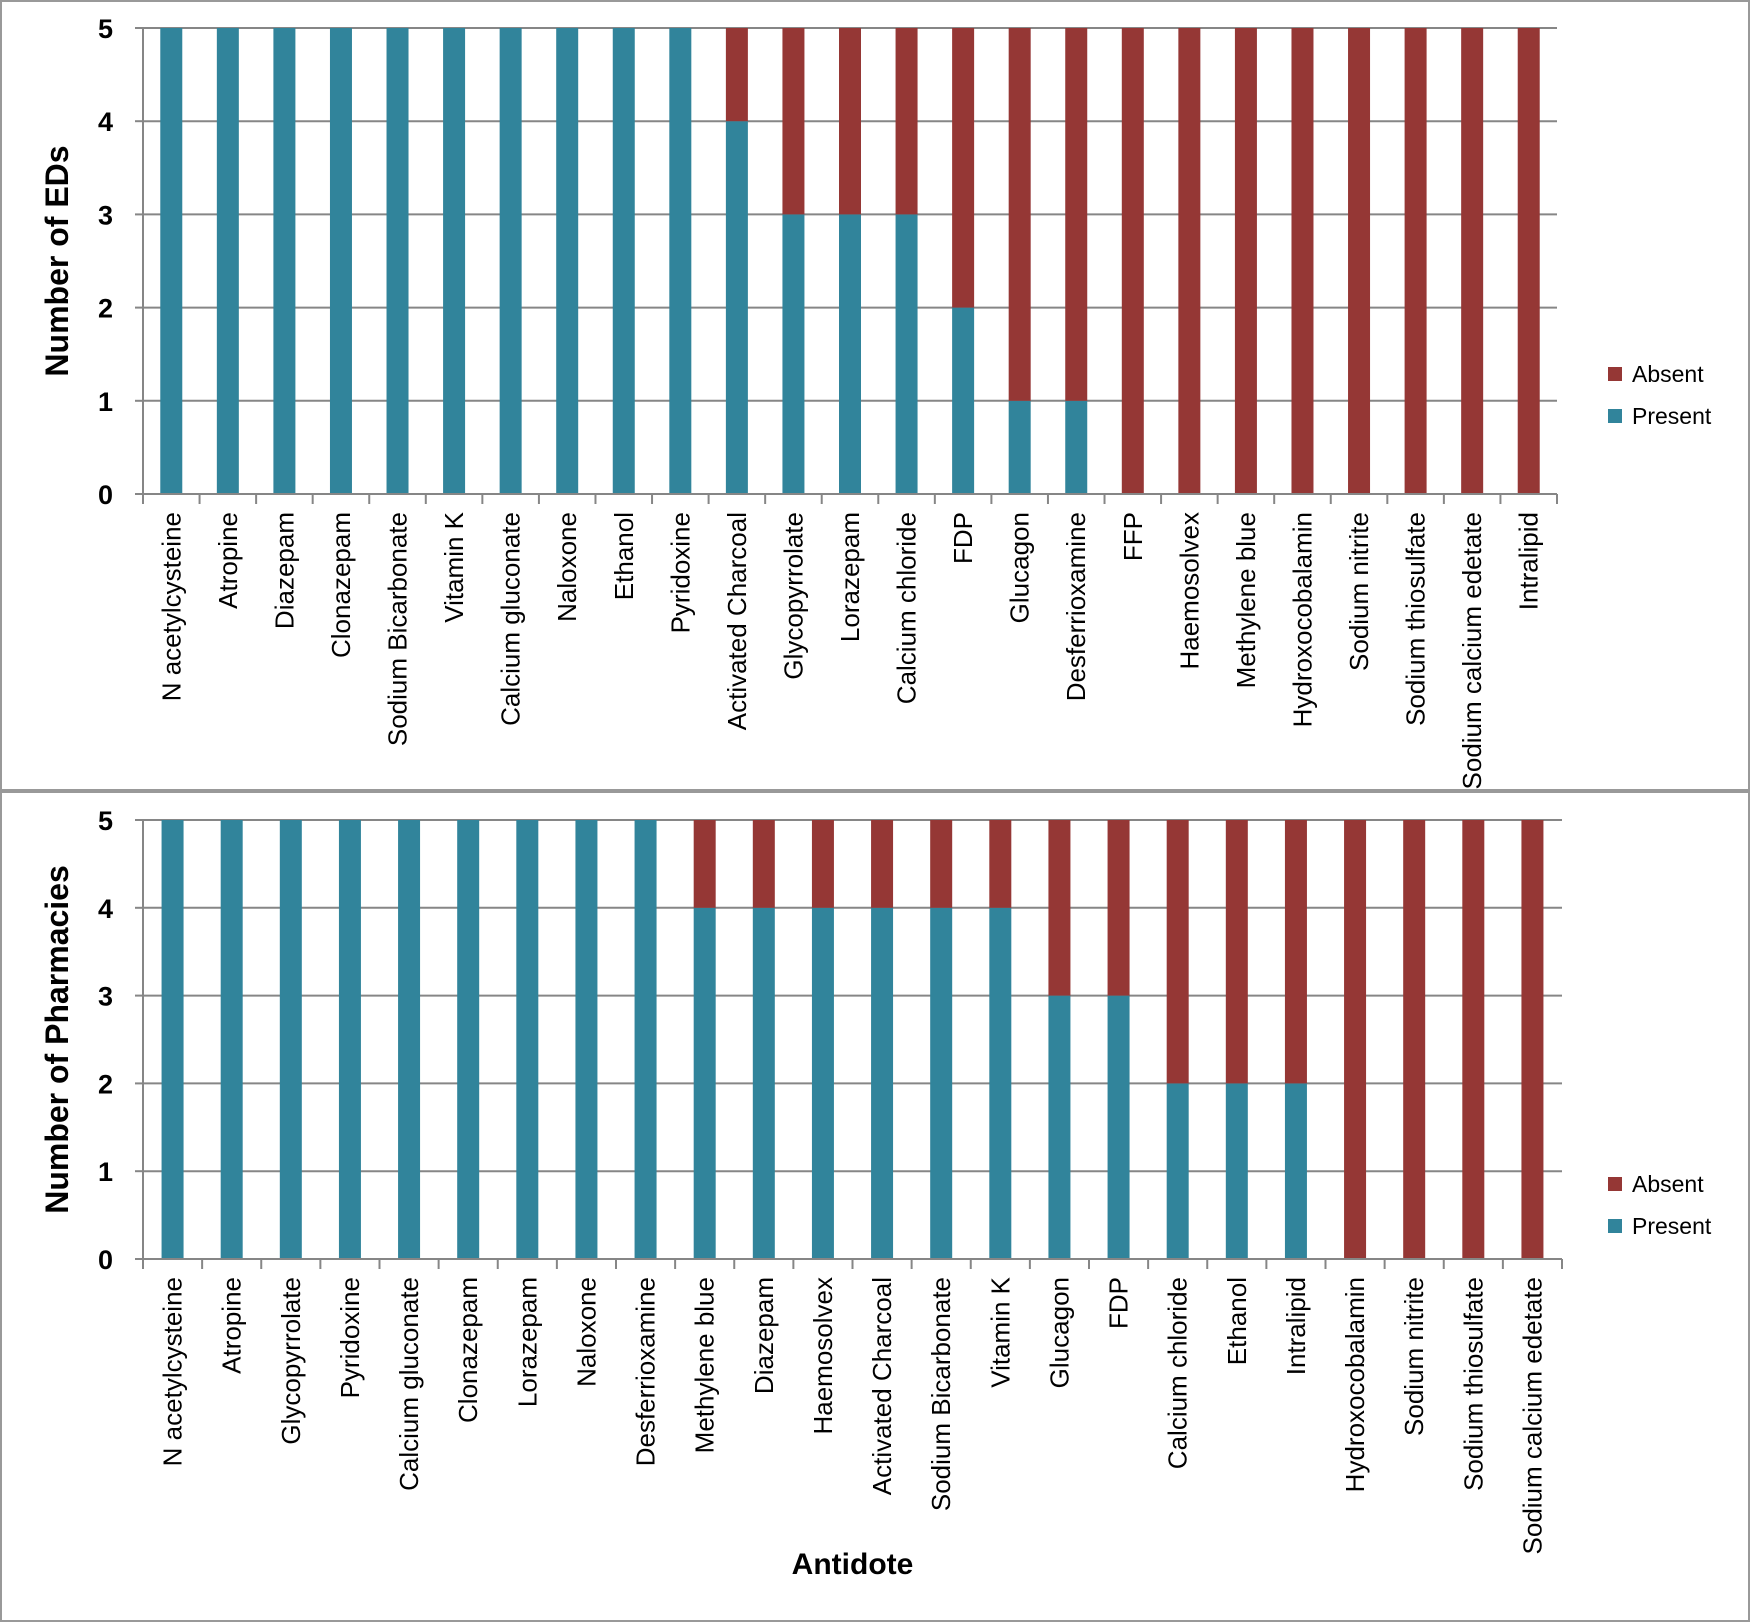 The image size is (1750, 1622). Describe the element at coordinates (454, 261) in the screenshot. I see `bar-present-vitamin-k` at that location.